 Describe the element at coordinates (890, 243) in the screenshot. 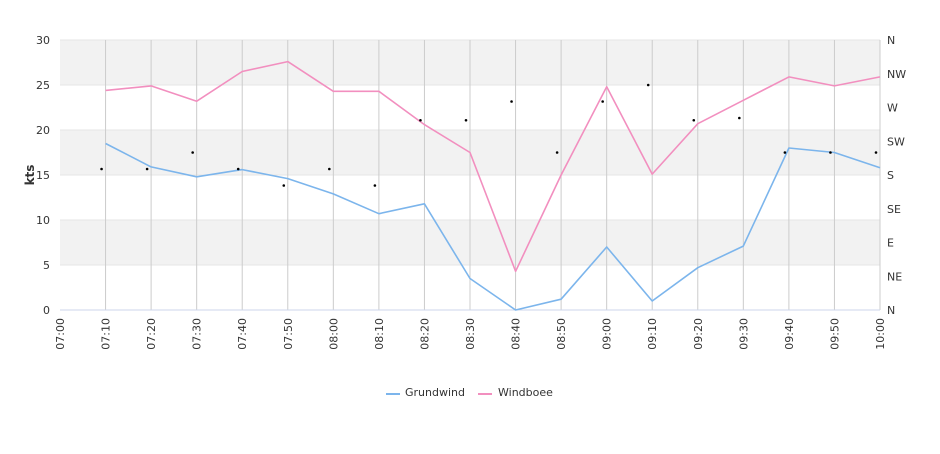

I see `y2-tick-label: E` at that location.